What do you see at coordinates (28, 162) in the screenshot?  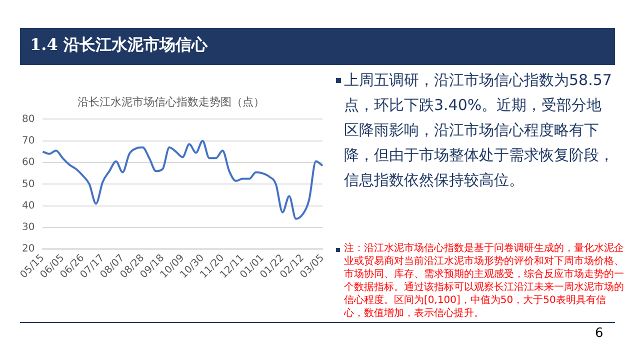 I see `y-tick-label: 60` at bounding box center [28, 162].